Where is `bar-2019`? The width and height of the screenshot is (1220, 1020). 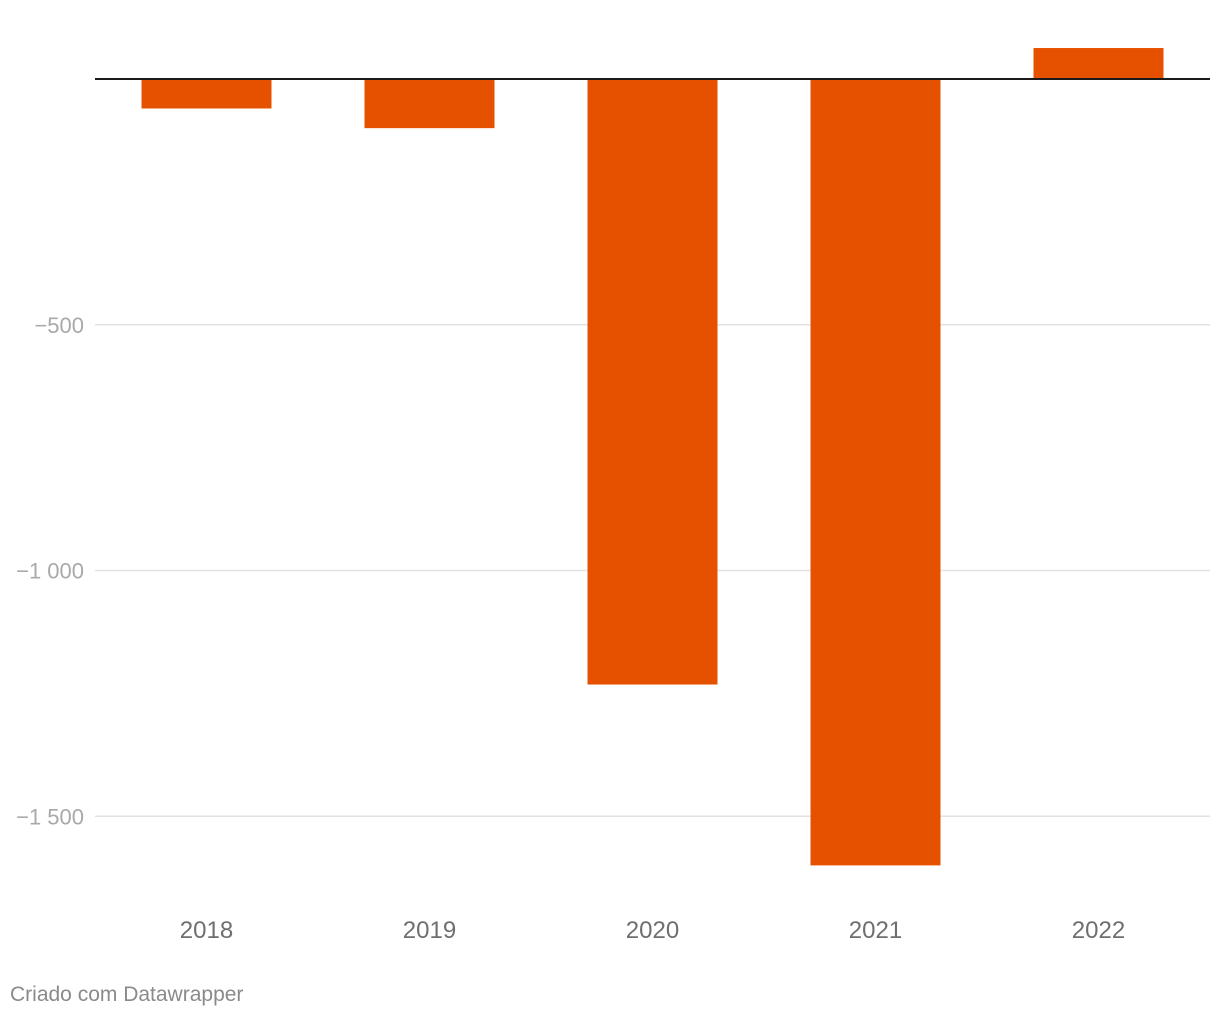 bar-2019 is located at coordinates (429, 104).